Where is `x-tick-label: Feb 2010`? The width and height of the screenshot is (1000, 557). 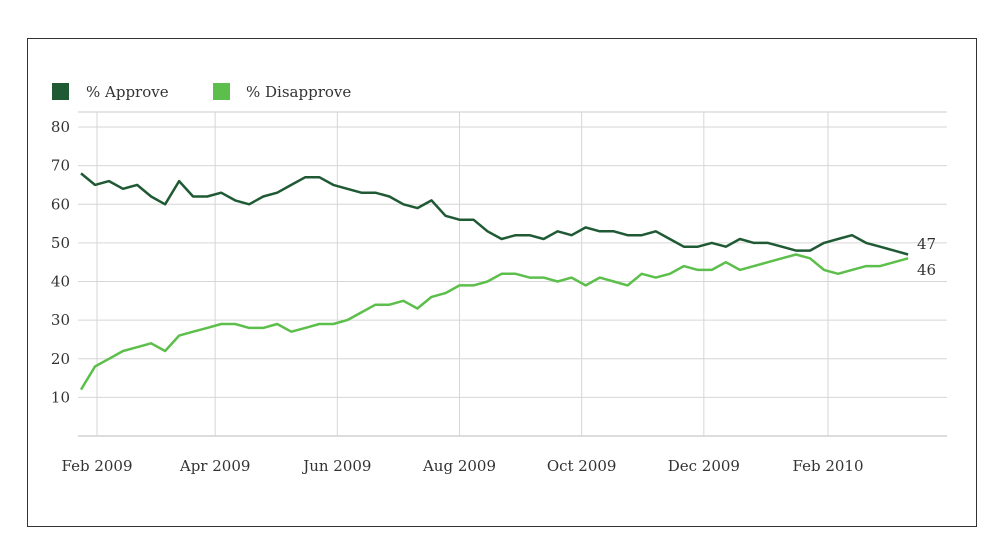
x-tick-label: Feb 2010 is located at coordinates (827, 466).